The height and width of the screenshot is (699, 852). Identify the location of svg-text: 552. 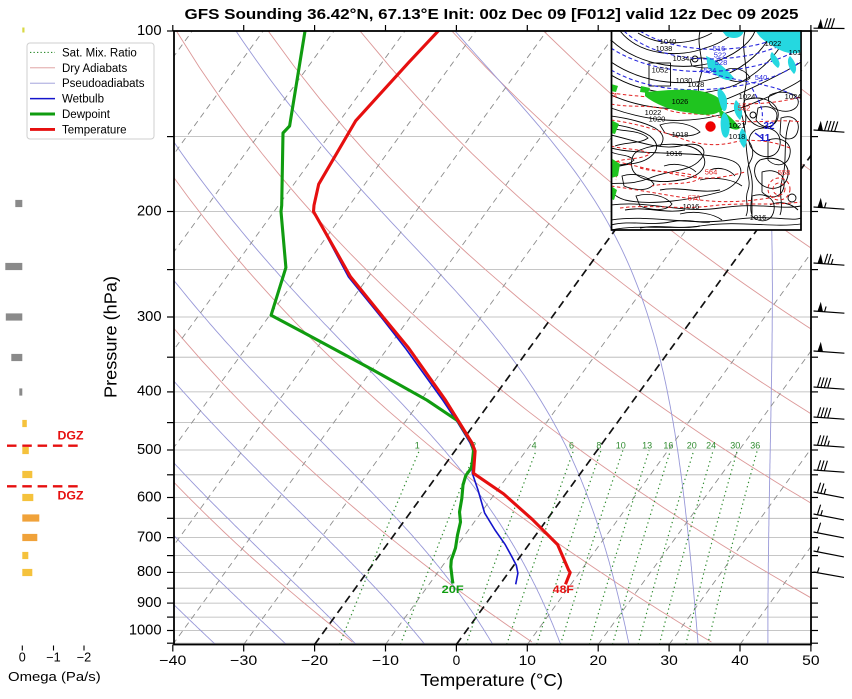
(744, 108).